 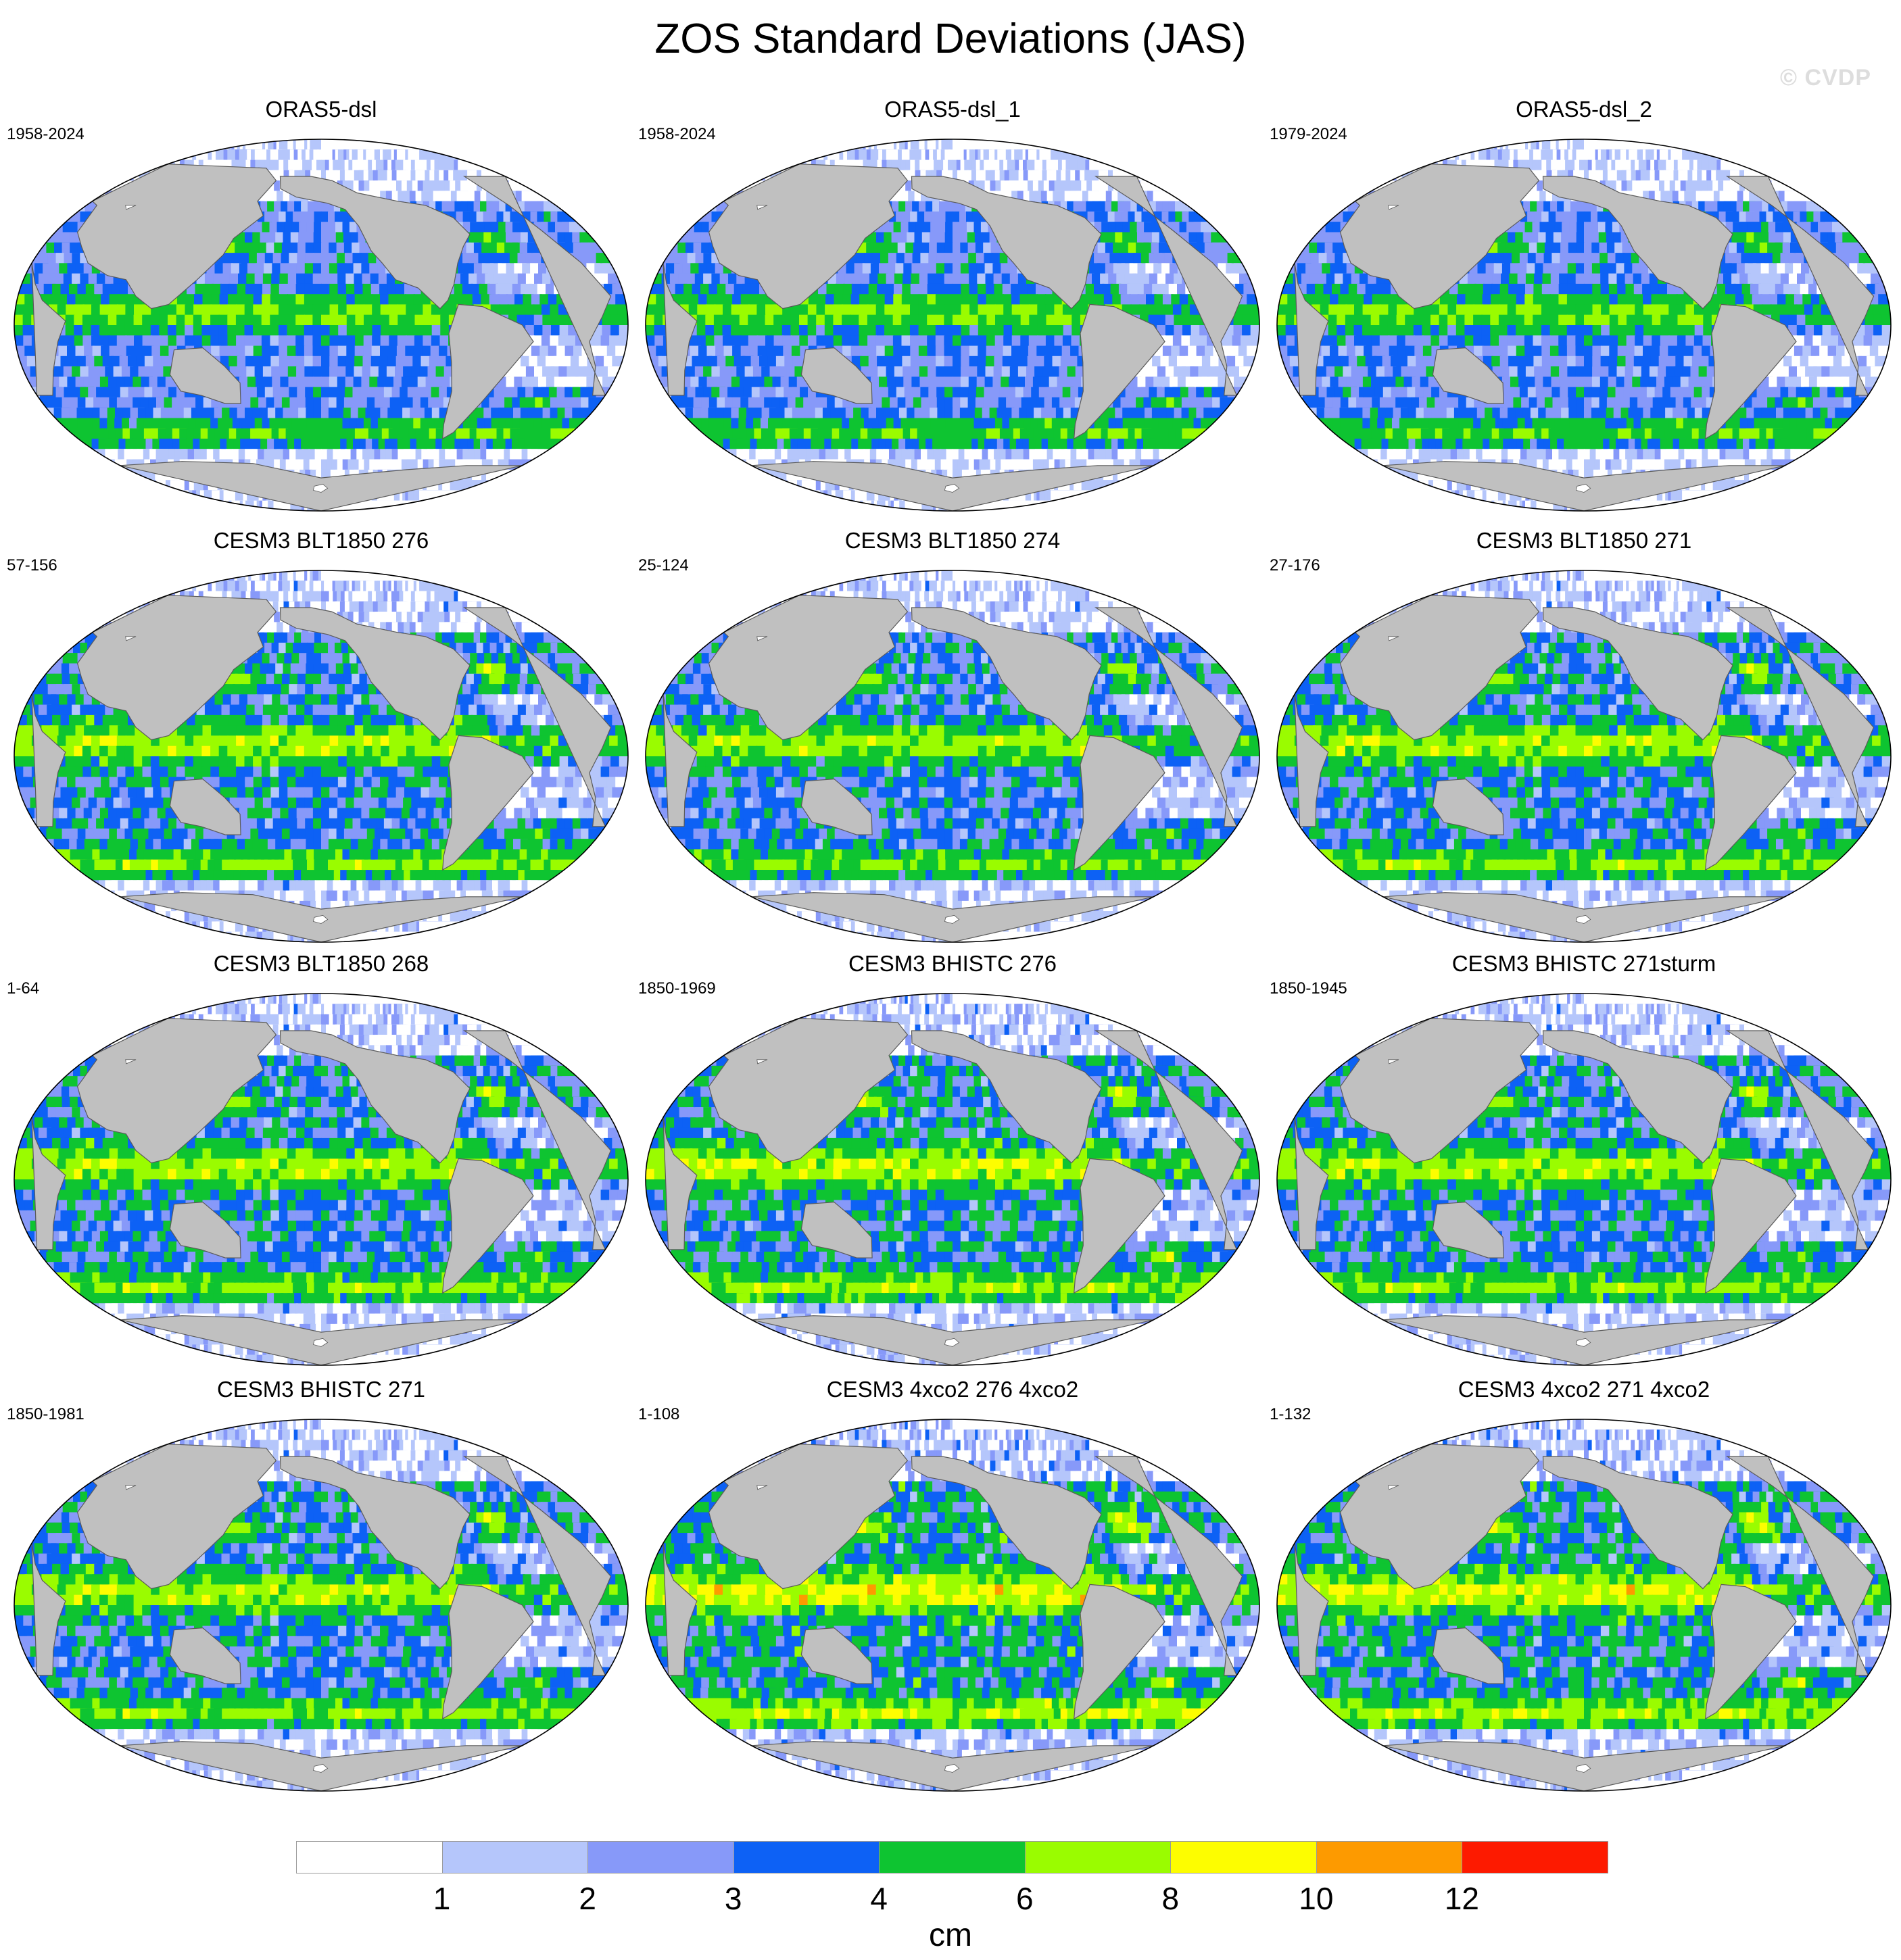 I want to click on panel-period: 1-108, so click(x=658, y=1414).